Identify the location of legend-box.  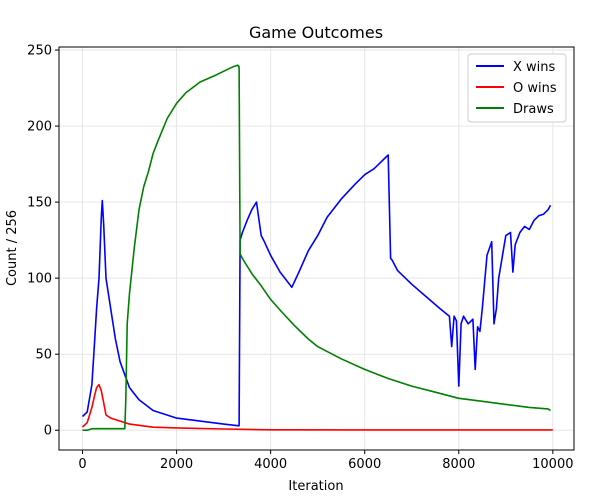
(517, 88).